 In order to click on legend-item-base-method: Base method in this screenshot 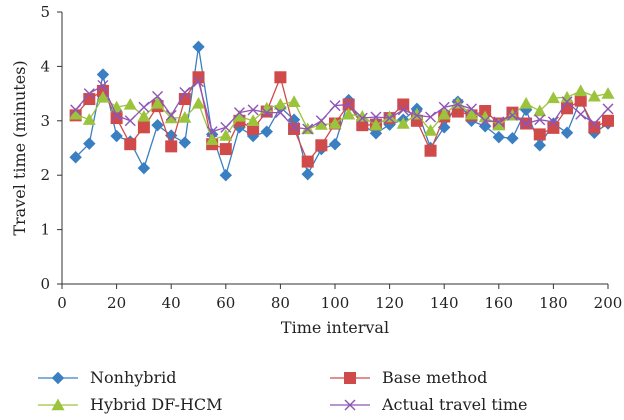, I will do `click(408, 377)`.